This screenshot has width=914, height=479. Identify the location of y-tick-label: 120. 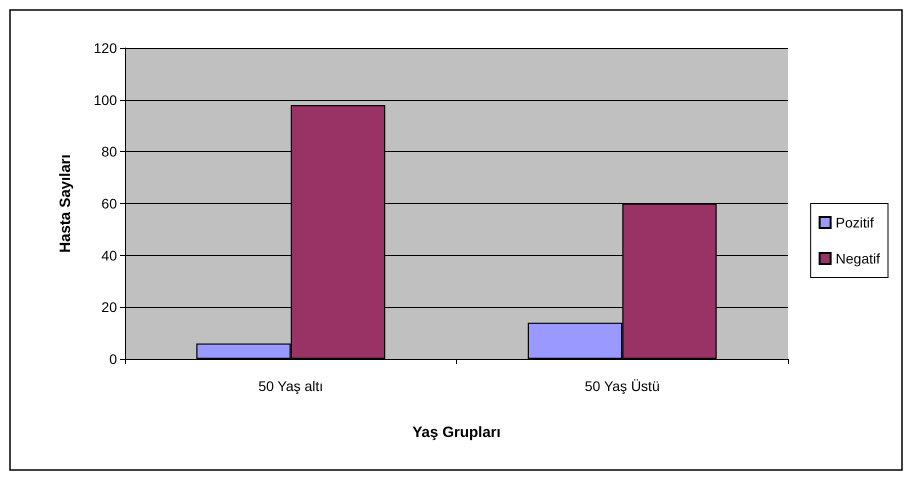
(106, 48).